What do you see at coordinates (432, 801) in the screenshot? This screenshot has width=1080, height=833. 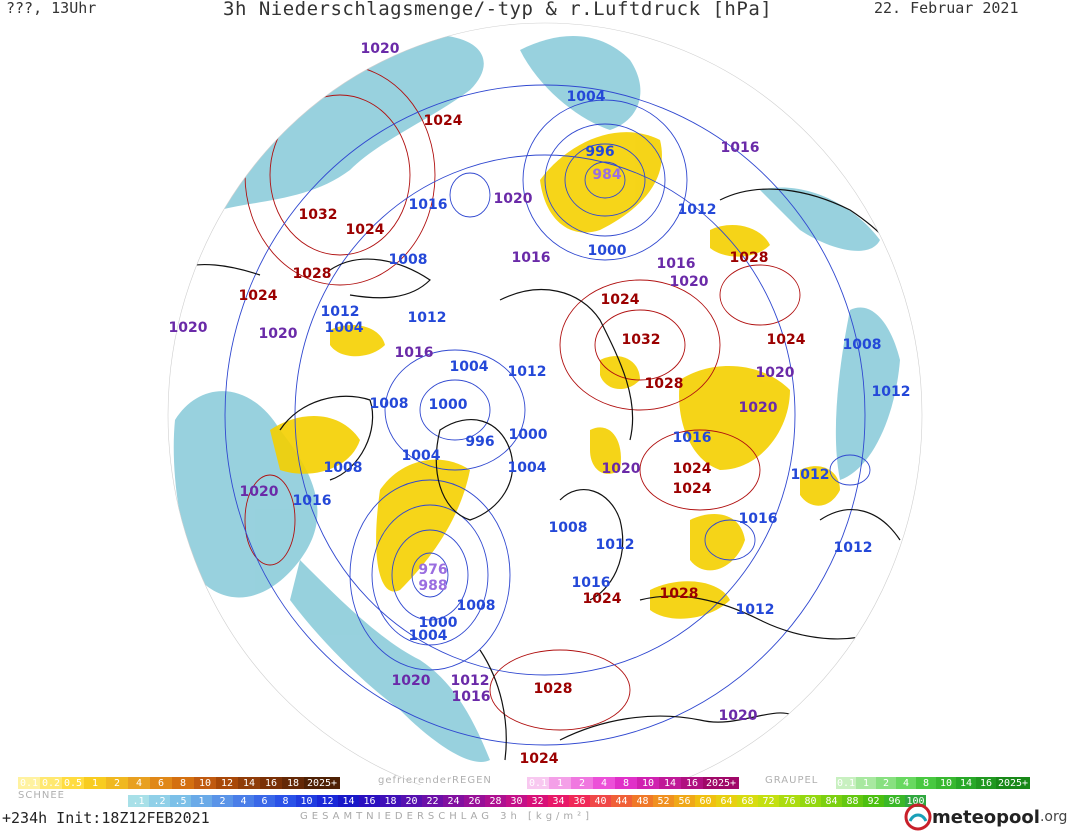 I see `snow-legend-cell: 22` at bounding box center [432, 801].